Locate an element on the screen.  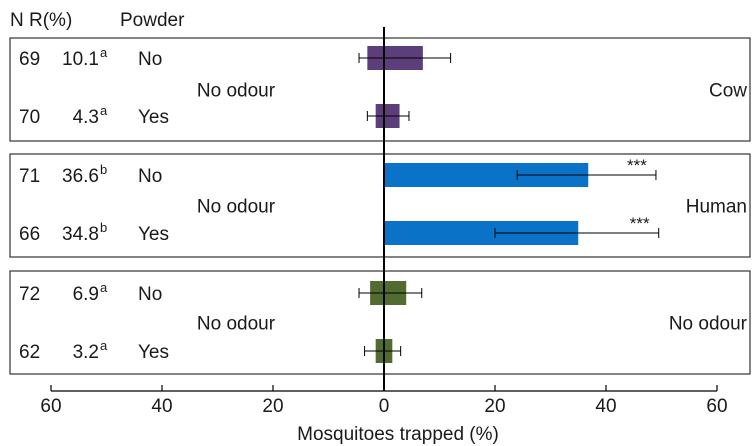
r-value: 3.2 is located at coordinates (86, 352).